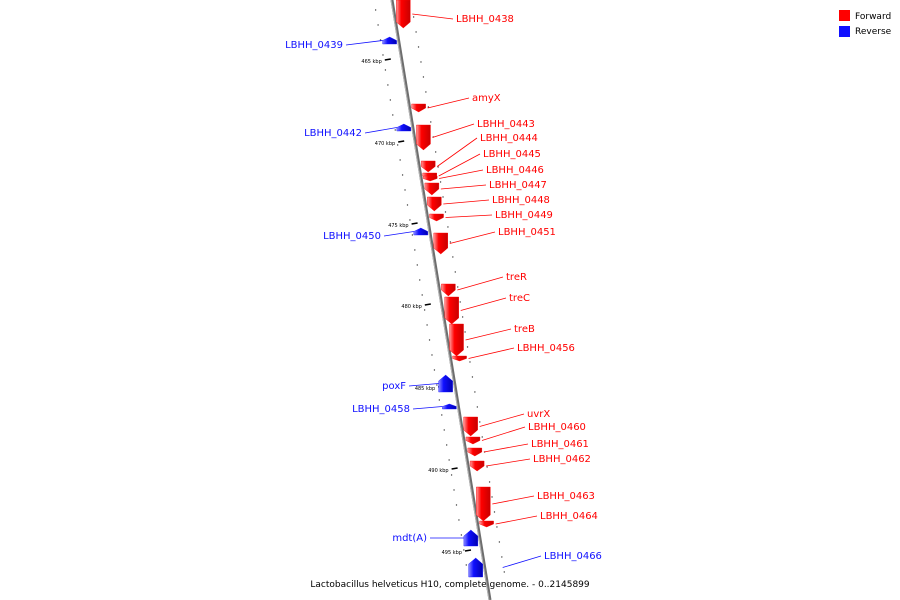  I want to click on gene-label-lbhh-0443: LBHH_0443, so click(506, 124).